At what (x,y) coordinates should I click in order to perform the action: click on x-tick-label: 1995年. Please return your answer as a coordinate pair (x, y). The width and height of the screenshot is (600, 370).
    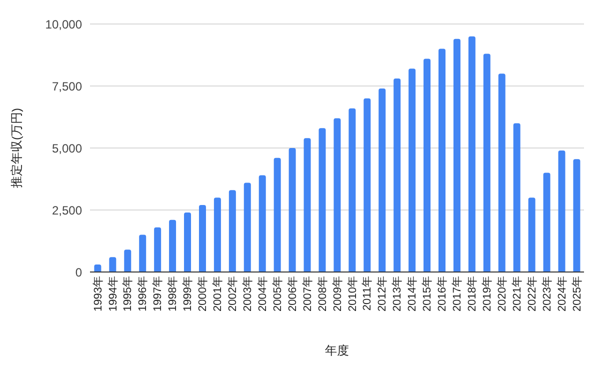
    Looking at the image, I should click on (128, 294).